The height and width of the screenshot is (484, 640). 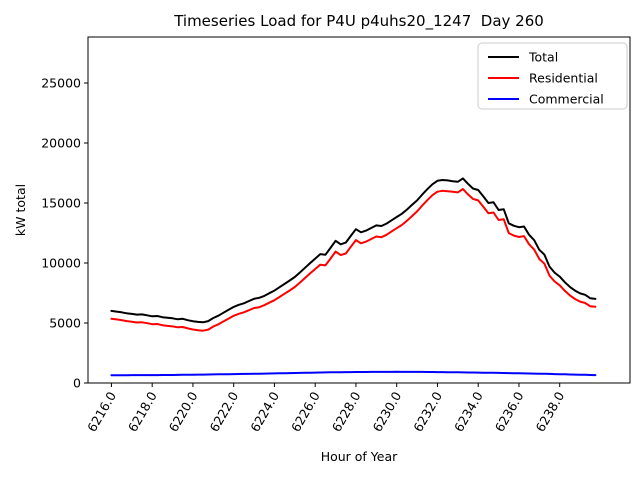 I want to click on x-tick-label: 6230.0, so click(x=386, y=411).